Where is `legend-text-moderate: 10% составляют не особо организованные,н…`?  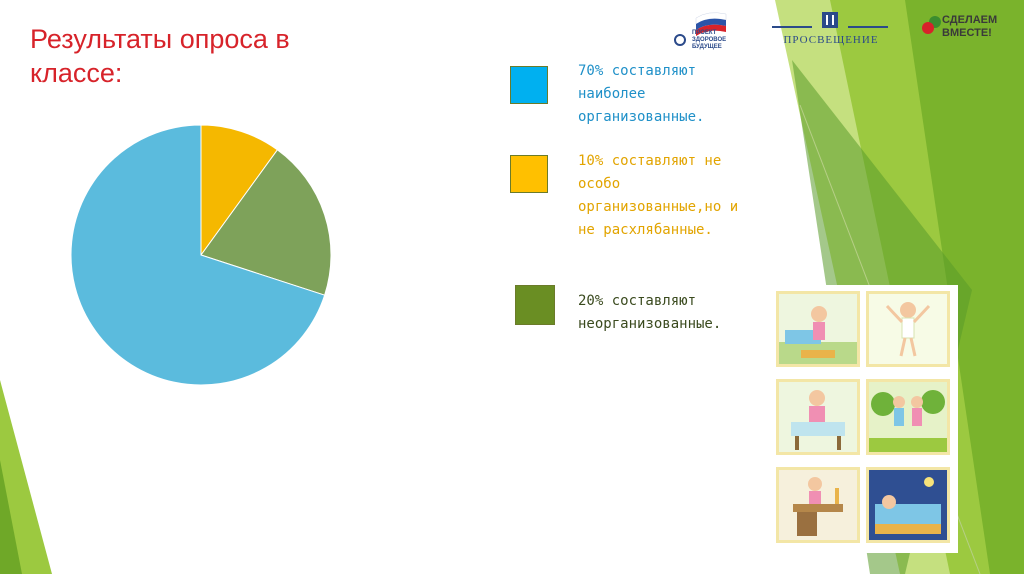
legend-text-moderate: 10% составляют не особо организованные,н… is located at coordinates (658, 195).